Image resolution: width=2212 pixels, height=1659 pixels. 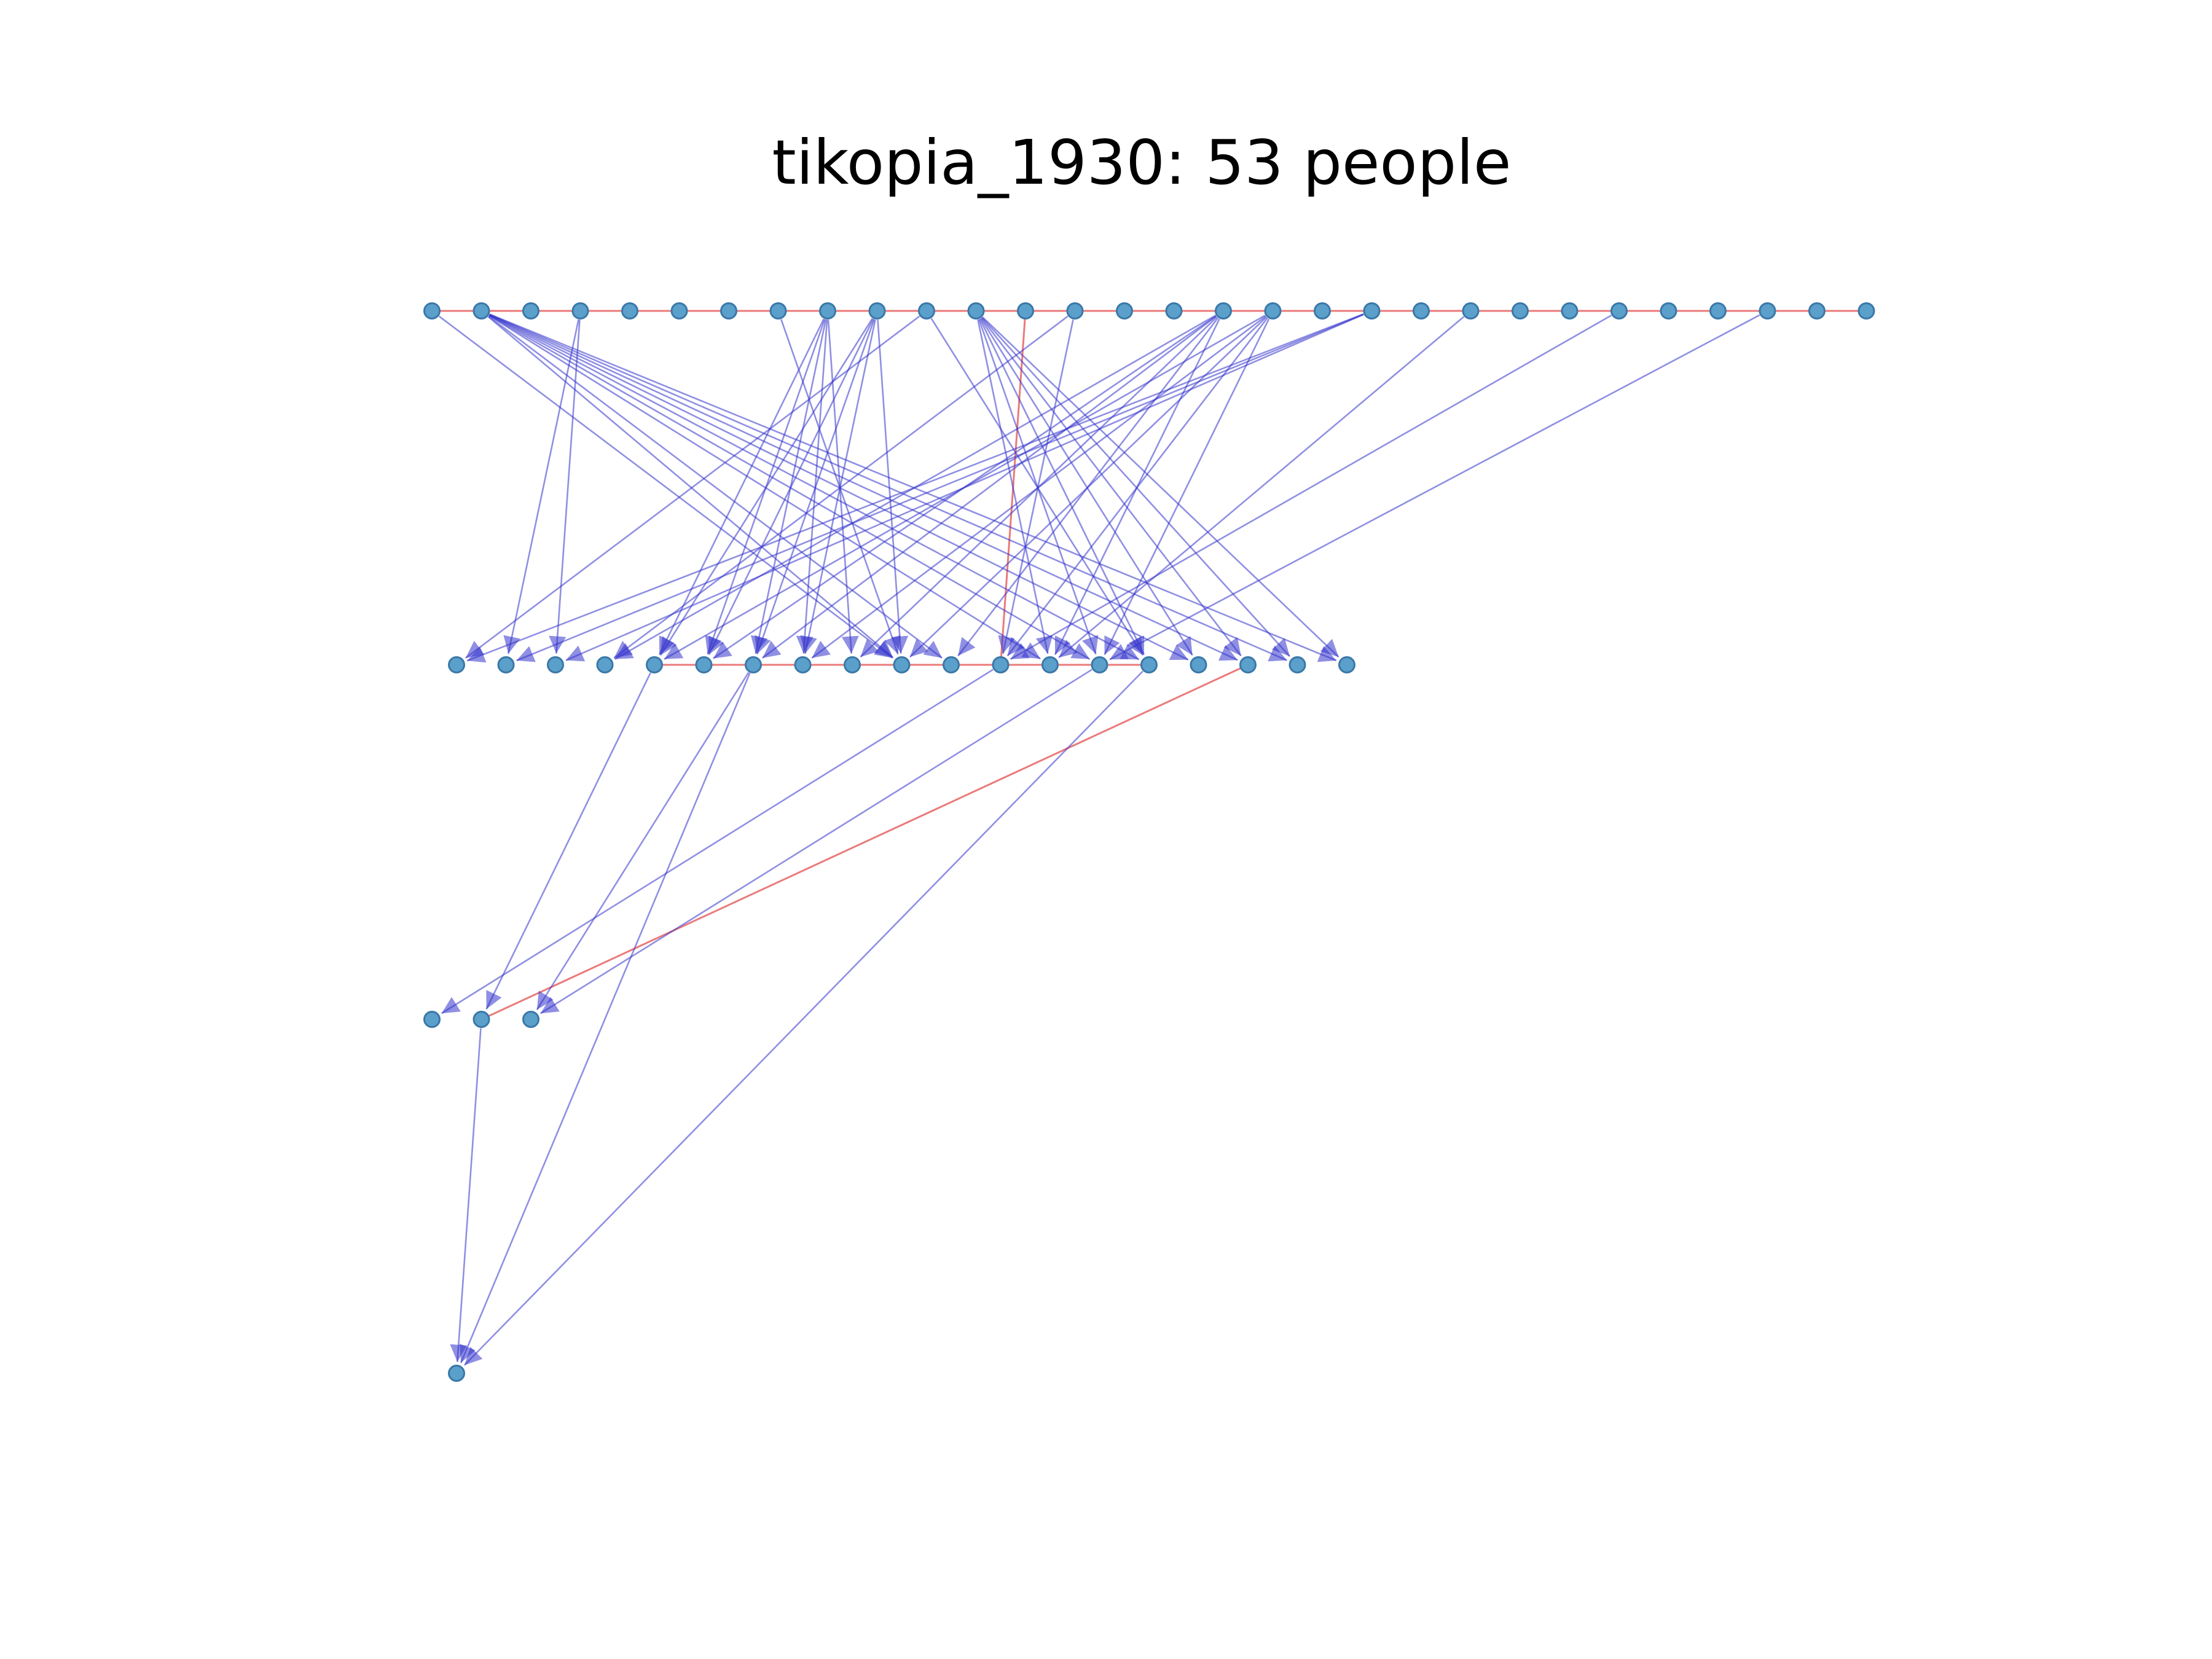 I want to click on spouse-edge, so click(x=864, y=842).